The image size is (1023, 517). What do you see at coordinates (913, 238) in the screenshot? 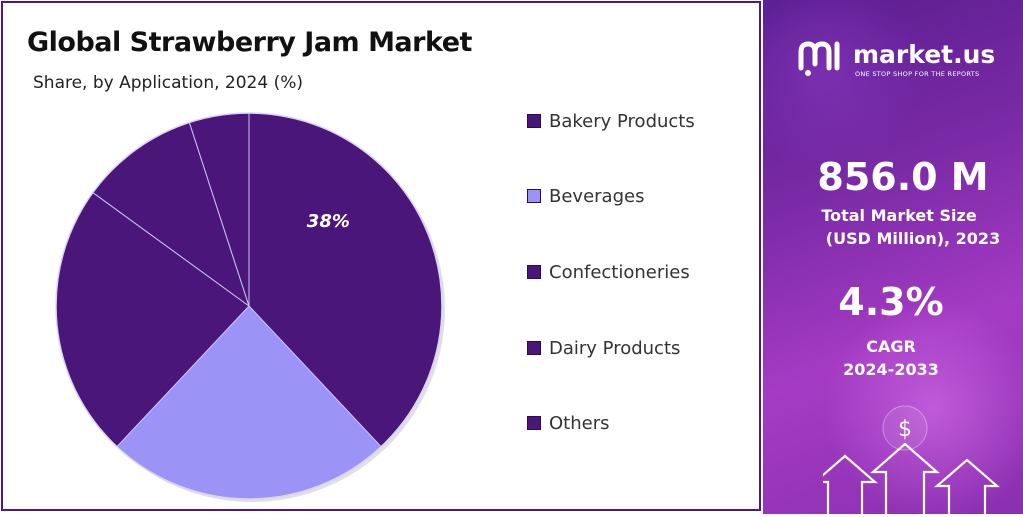
I see `market-size-label-line2: (USD Million), 2023` at bounding box center [913, 238].